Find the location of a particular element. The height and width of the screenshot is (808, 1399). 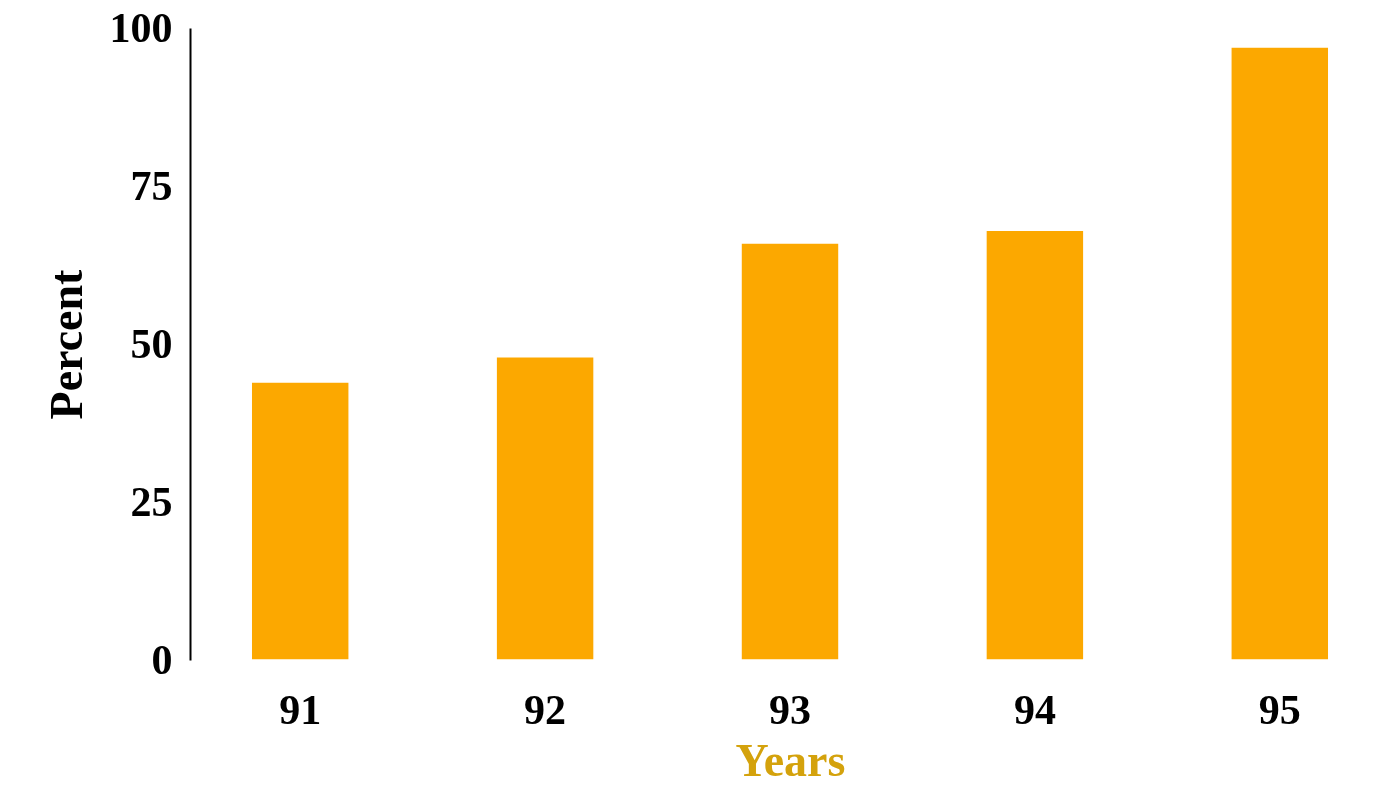

x-tick-label: 95 is located at coordinates (1279, 709).